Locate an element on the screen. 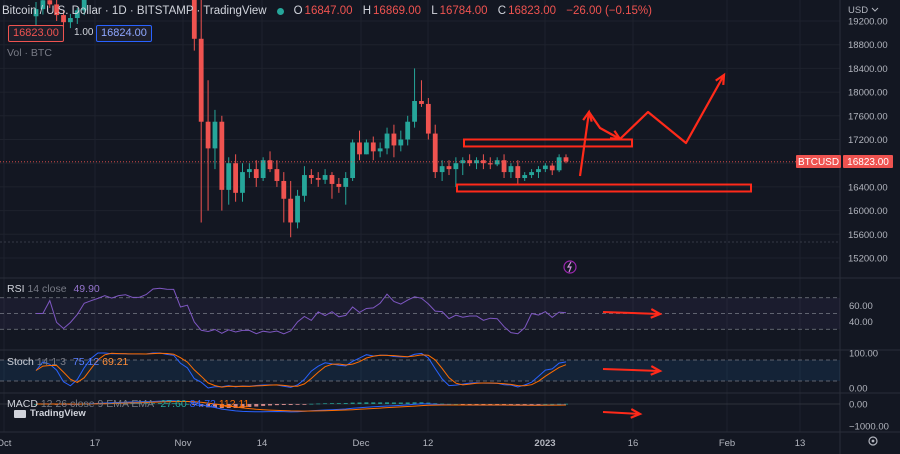  spread-value: 1.00 is located at coordinates (84, 32).